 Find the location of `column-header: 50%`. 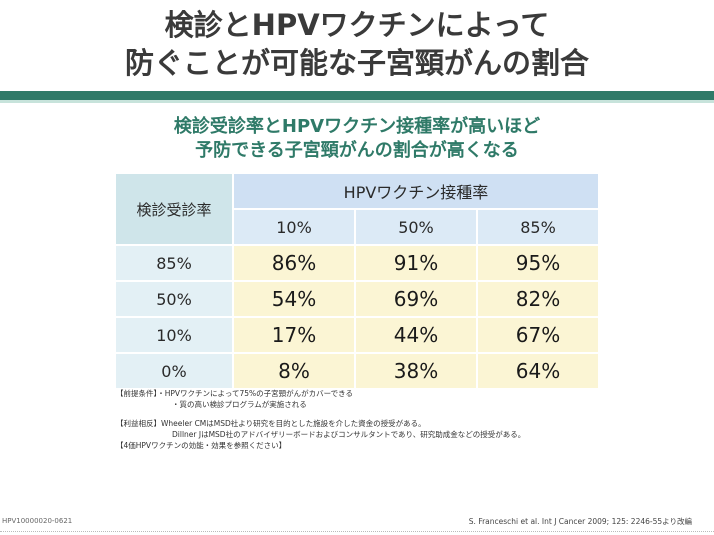

column-header: 50% is located at coordinates (415, 227).